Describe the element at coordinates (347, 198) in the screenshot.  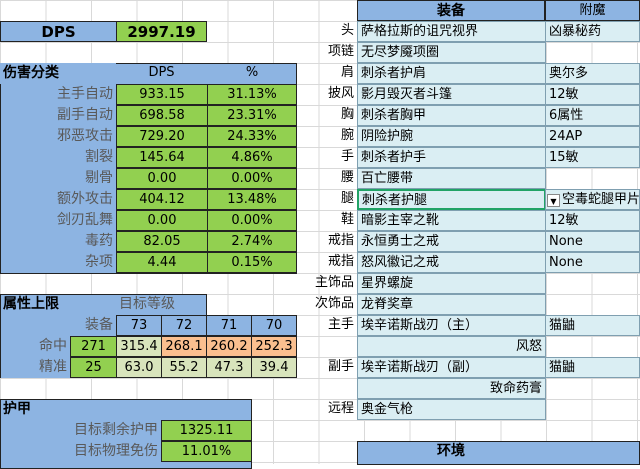
I see `slot-label: 腿` at that location.